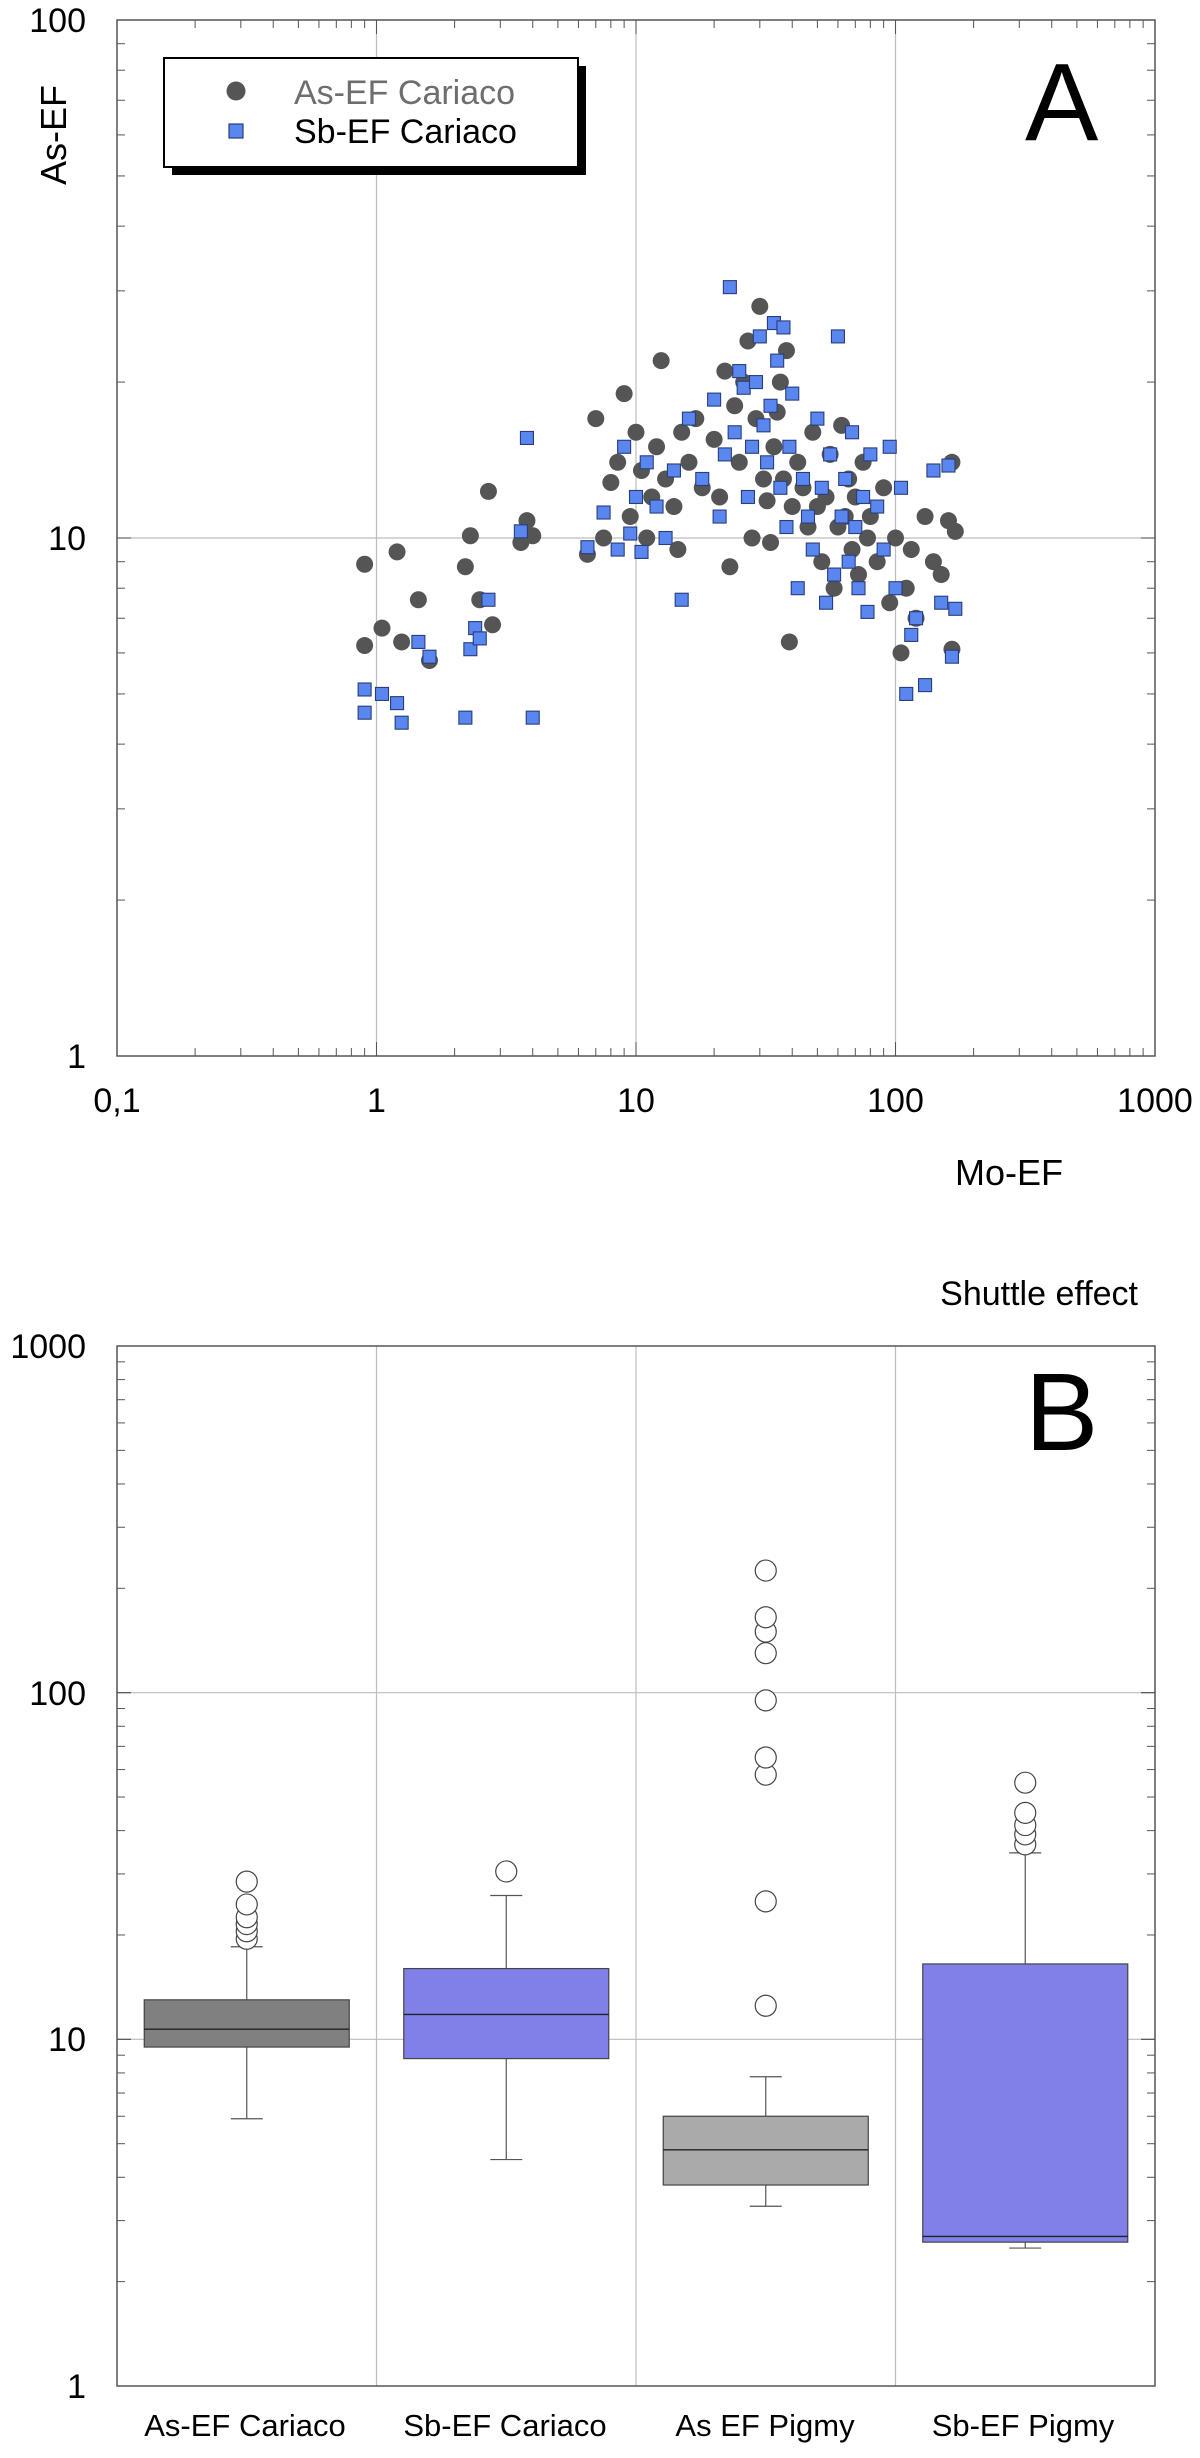  Describe the element at coordinates (67, 2040) in the screenshot. I see `panel-b-y-tick-10: 10` at that location.